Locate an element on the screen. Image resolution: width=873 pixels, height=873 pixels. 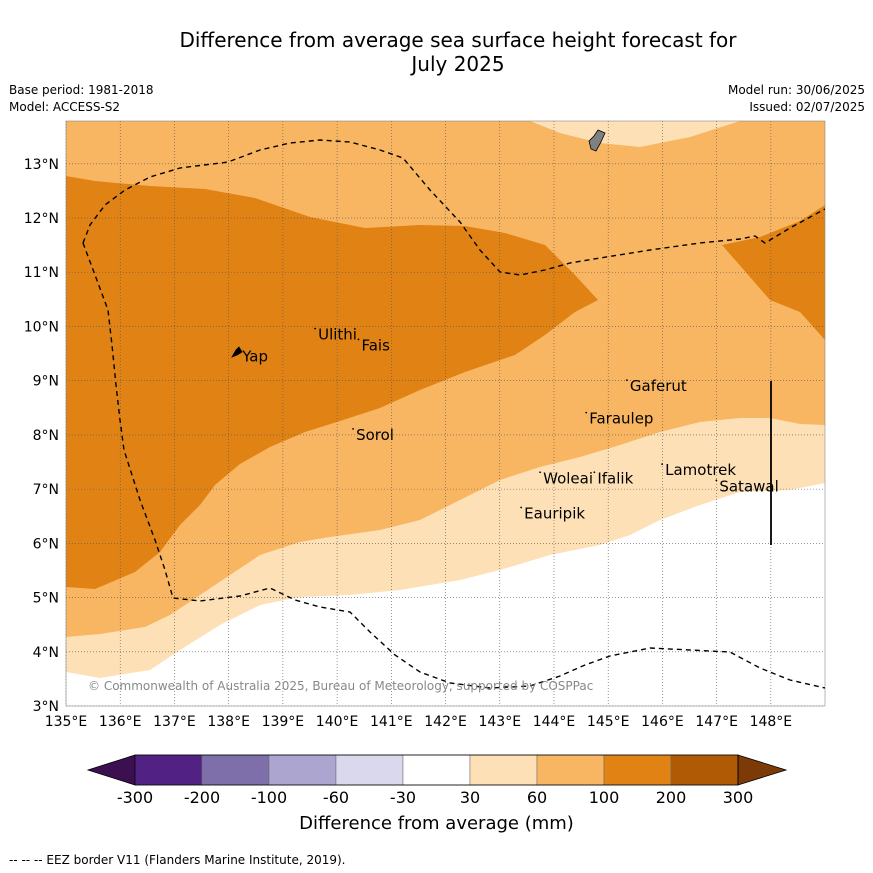
issued-date: Issued: 02/07/2025 is located at coordinates (807, 107).